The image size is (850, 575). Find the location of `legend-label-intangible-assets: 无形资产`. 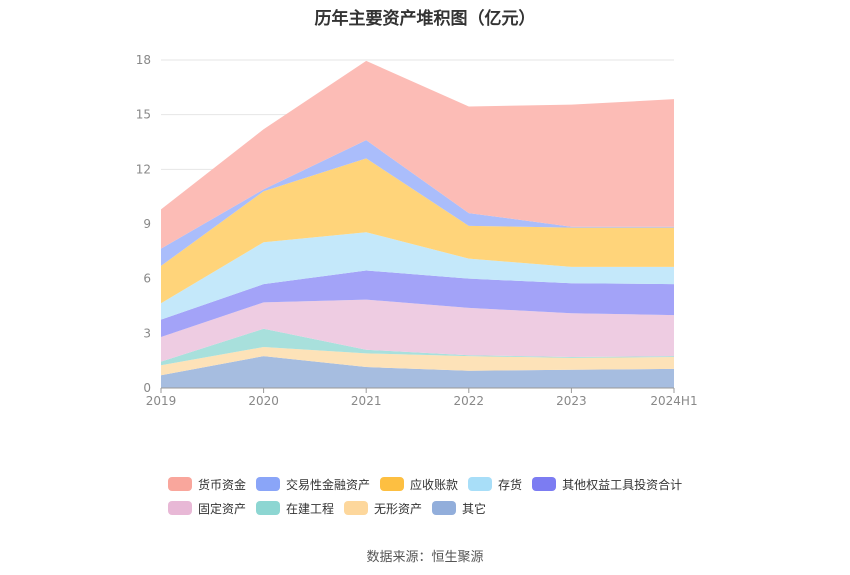

legend-label-intangible-assets: 无形资产 is located at coordinates (398, 508).